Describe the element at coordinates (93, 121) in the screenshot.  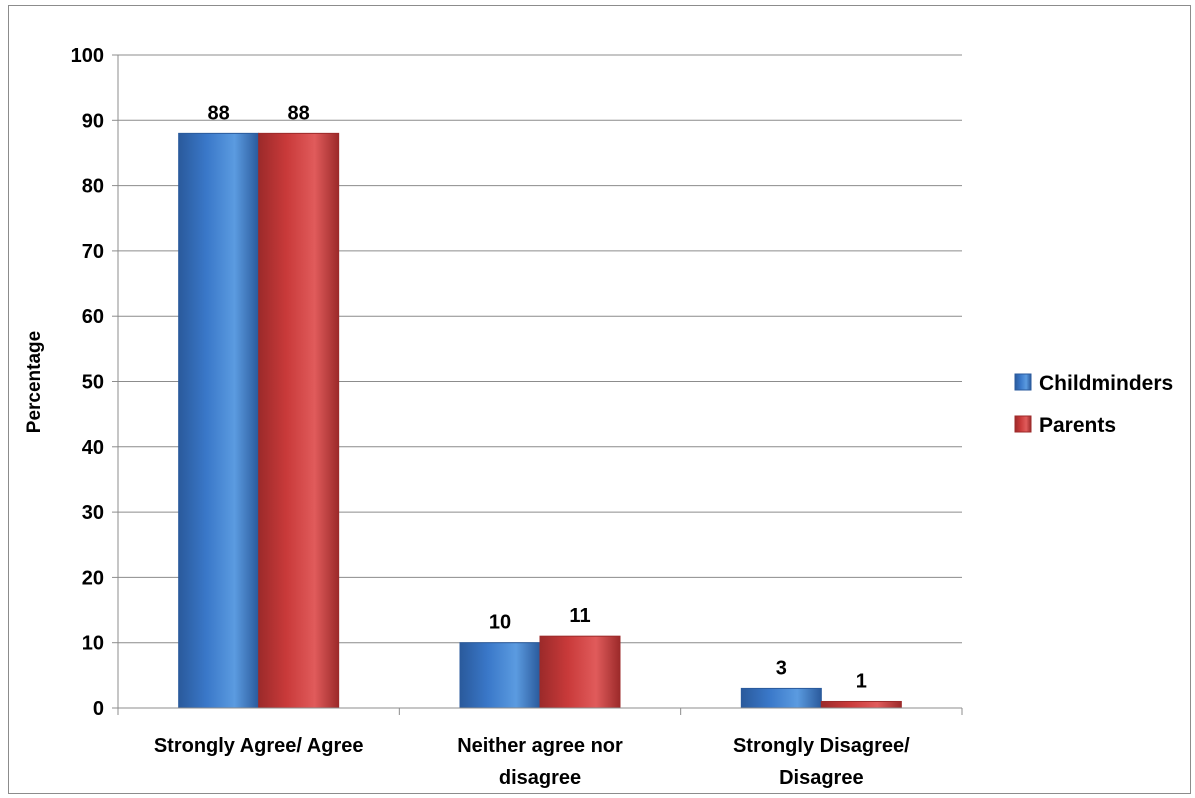
I see `y-tick-label: 90` at that location.